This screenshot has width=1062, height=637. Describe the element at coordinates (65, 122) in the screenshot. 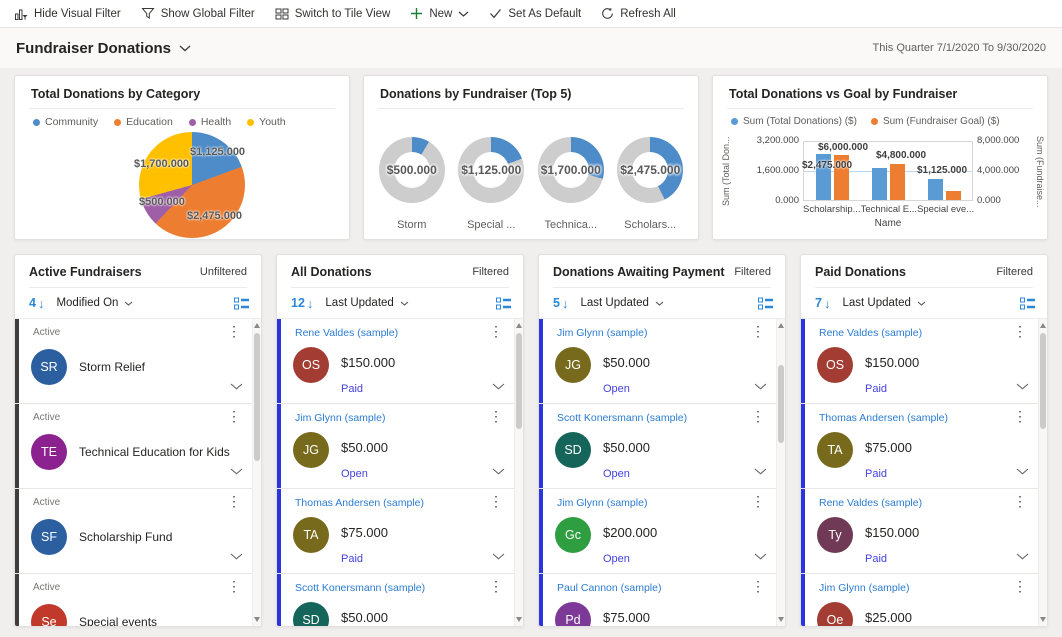

I see `legend-item: Community` at that location.